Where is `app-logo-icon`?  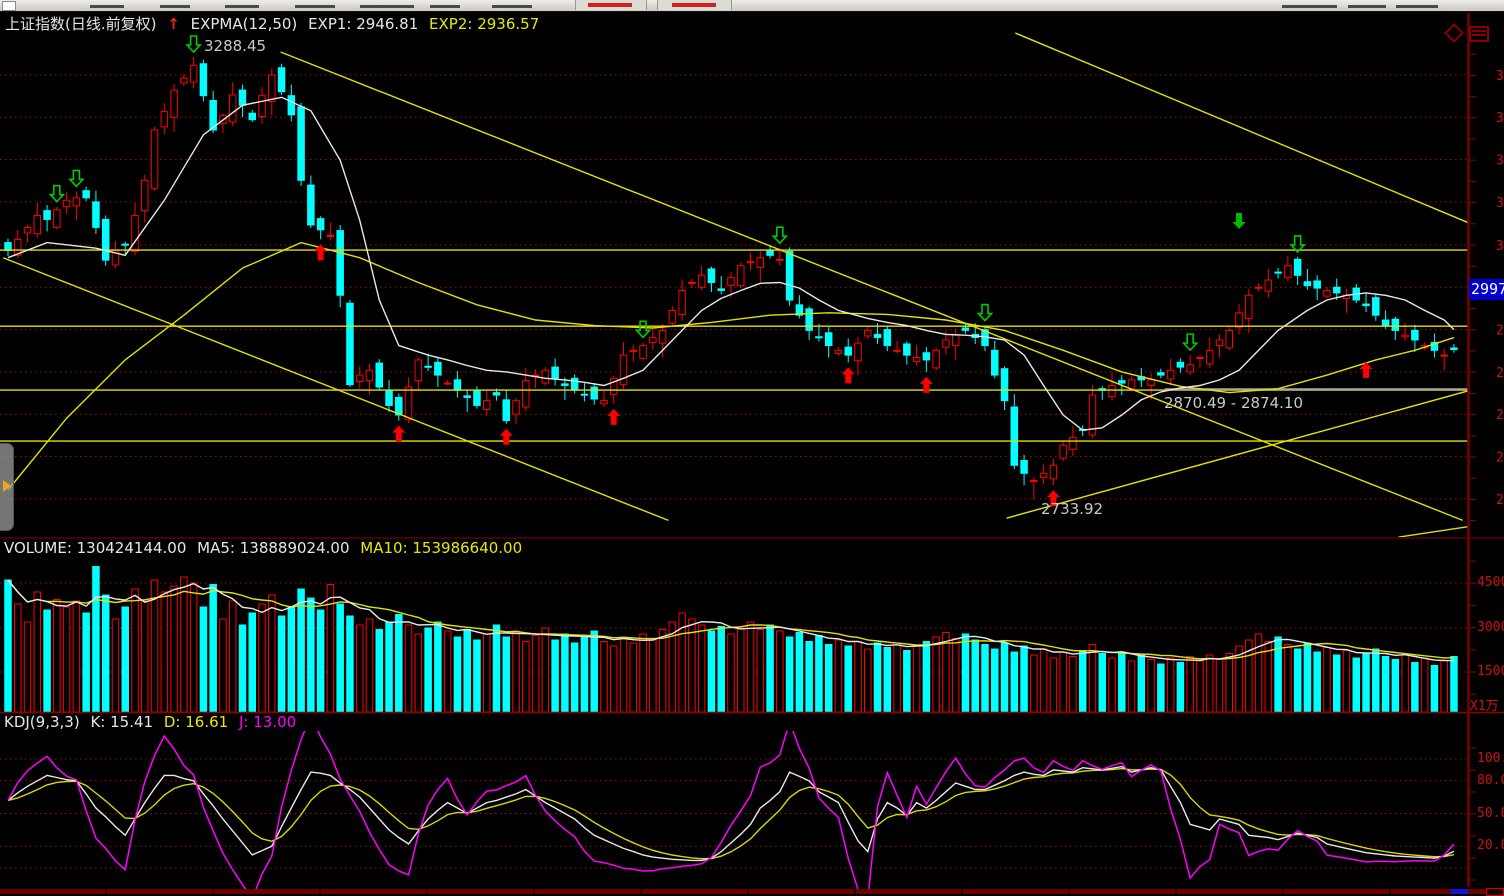
app-logo-icon is located at coordinates (9, 6).